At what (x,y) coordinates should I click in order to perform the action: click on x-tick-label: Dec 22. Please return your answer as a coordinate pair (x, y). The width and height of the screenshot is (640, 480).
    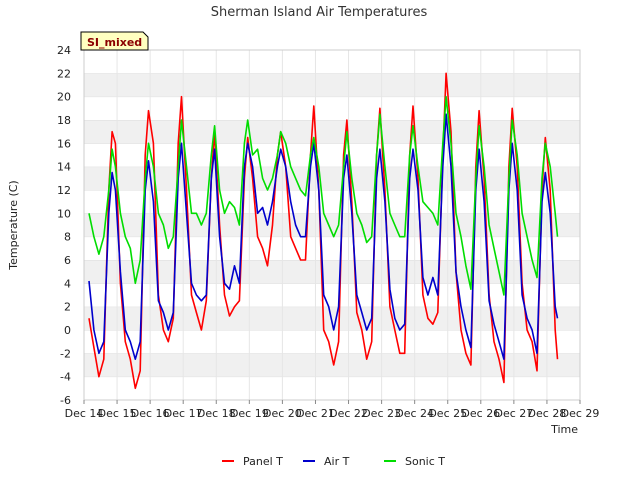
    Looking at the image, I should click on (348, 413).